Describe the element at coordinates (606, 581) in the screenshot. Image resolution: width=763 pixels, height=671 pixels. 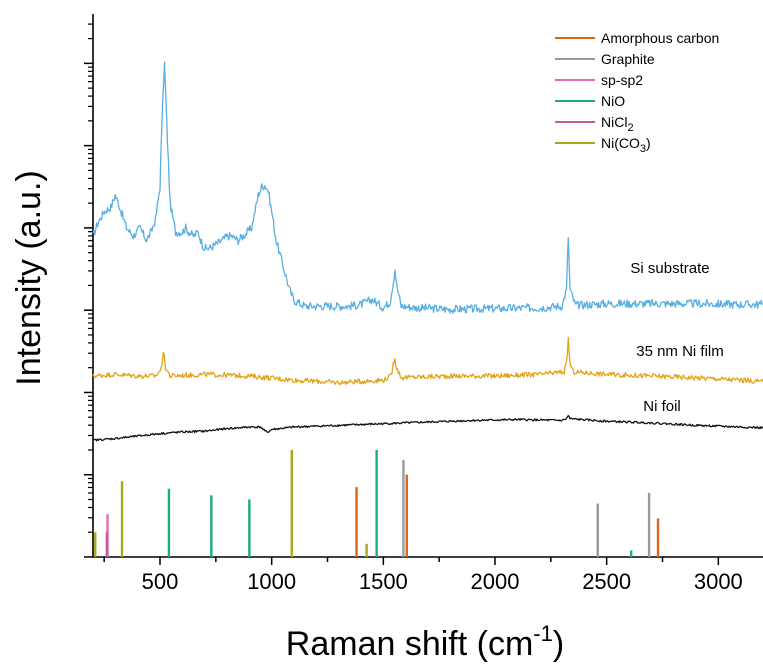
I see `x-tick-label: 2500` at that location.